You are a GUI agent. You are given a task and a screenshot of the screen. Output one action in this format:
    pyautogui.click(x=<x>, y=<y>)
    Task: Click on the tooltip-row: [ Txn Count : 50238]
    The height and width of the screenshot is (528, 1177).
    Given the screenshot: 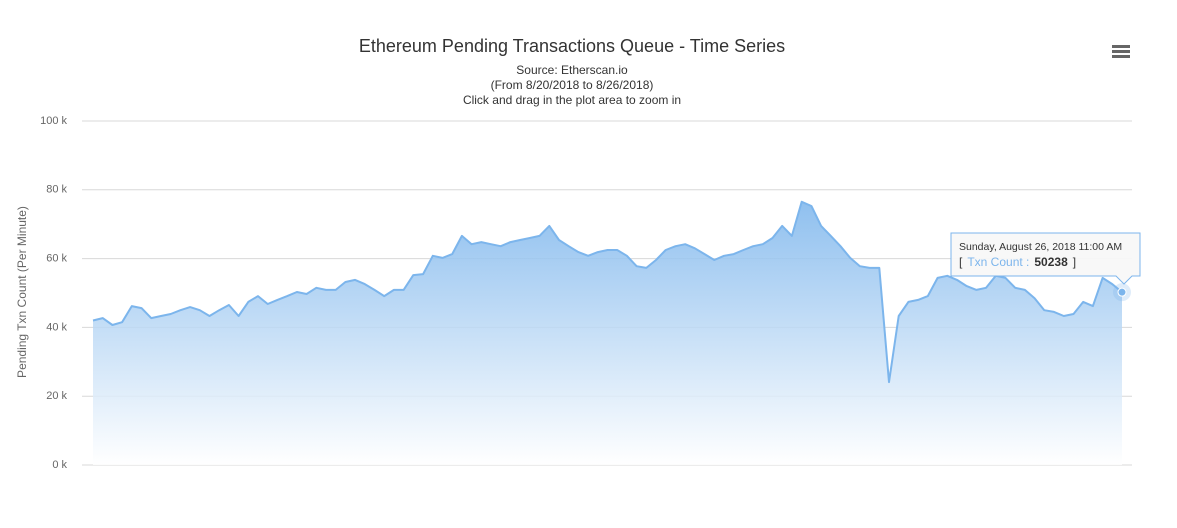 What is the action you would take?
    pyautogui.click(x=1017, y=262)
    